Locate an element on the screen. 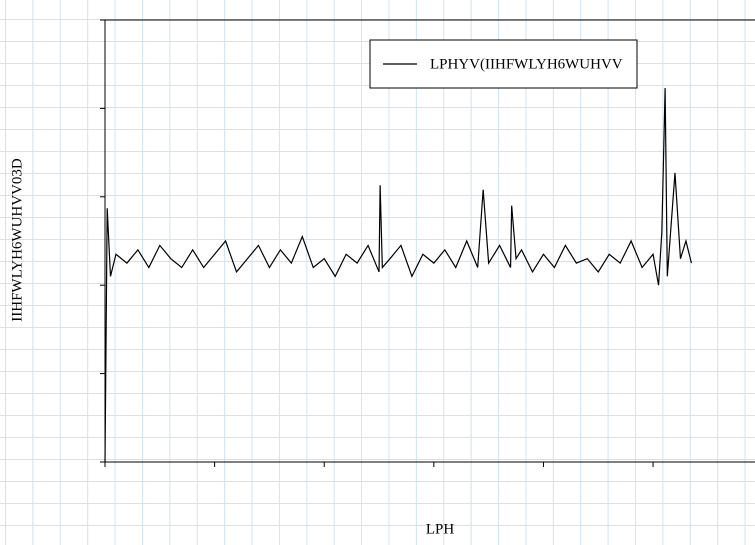  legend-label: LPHYV(IIHFWLYH6WUHVV is located at coordinates (526, 64).